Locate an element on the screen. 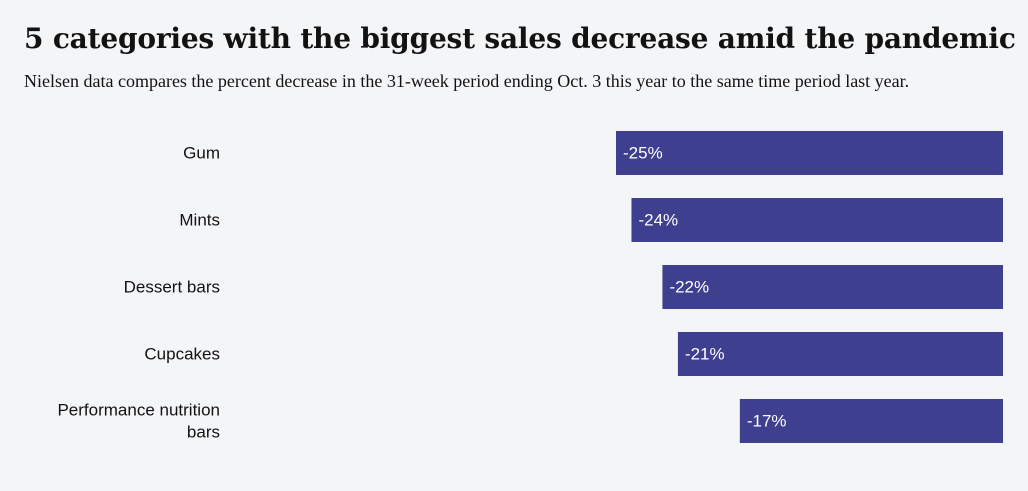  category-label-line: bars is located at coordinates (203, 432).